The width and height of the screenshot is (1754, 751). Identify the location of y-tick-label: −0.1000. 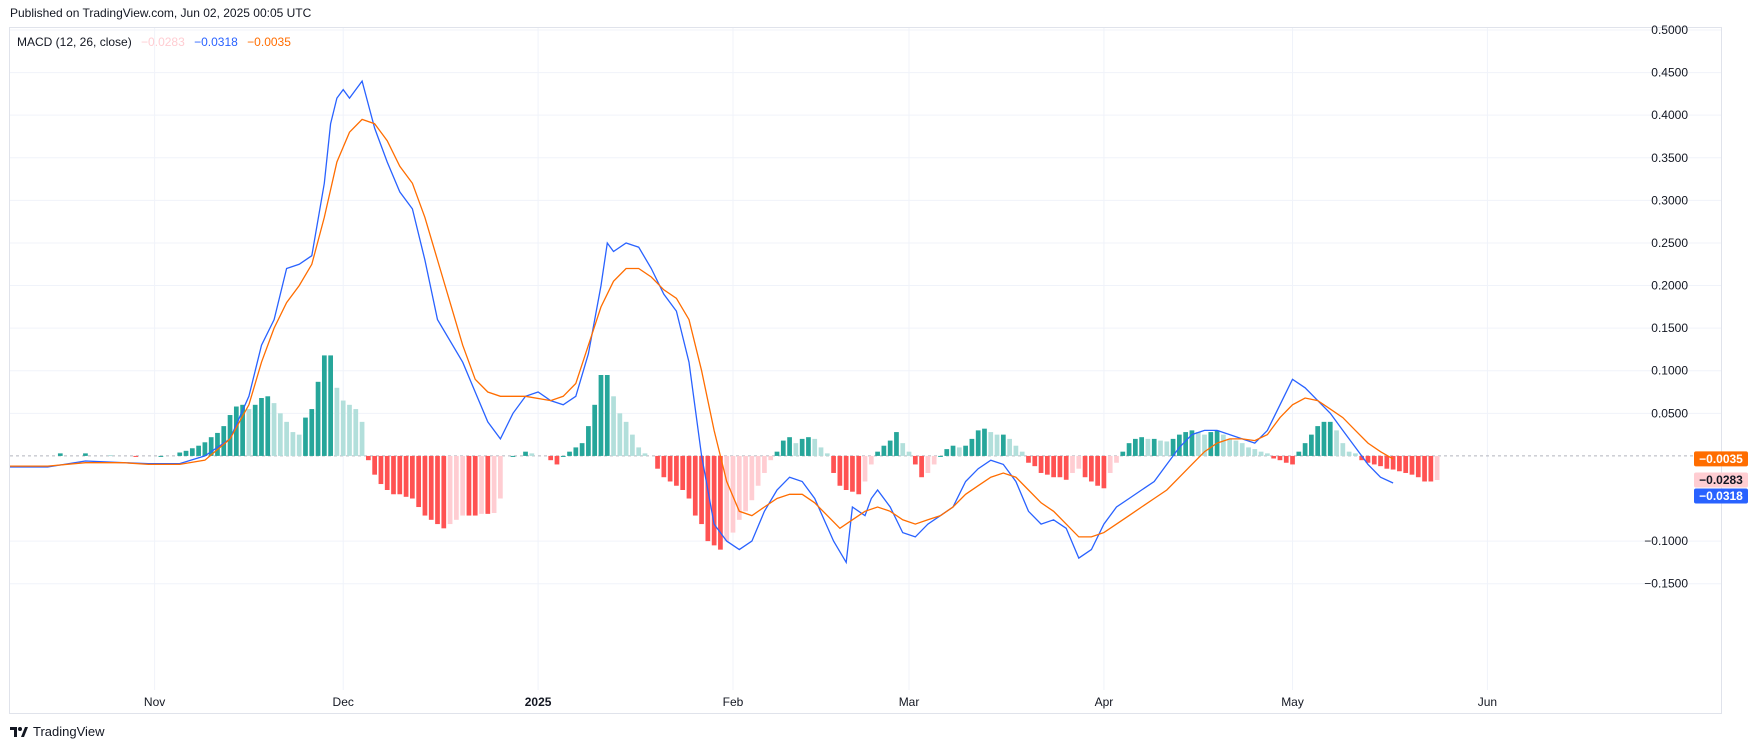
(1666, 541).